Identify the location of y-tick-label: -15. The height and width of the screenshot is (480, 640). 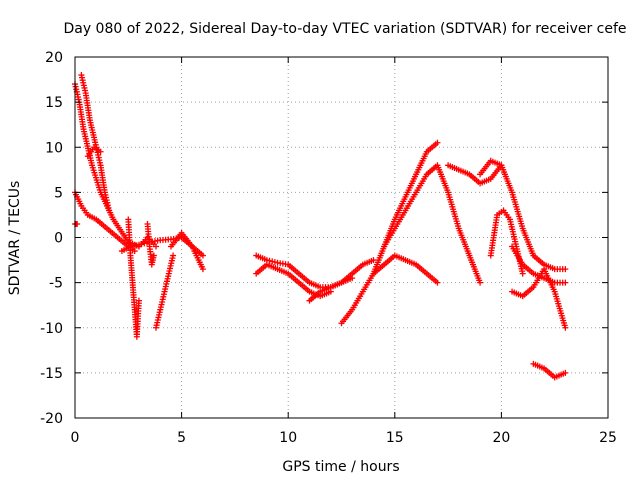
(51, 374).